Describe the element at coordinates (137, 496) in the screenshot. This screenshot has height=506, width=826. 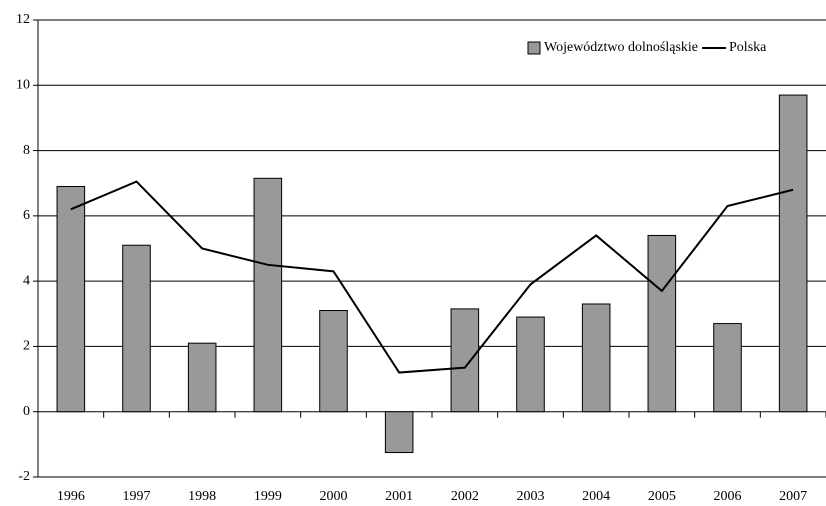
I see `x-tick-label: 1997` at that location.